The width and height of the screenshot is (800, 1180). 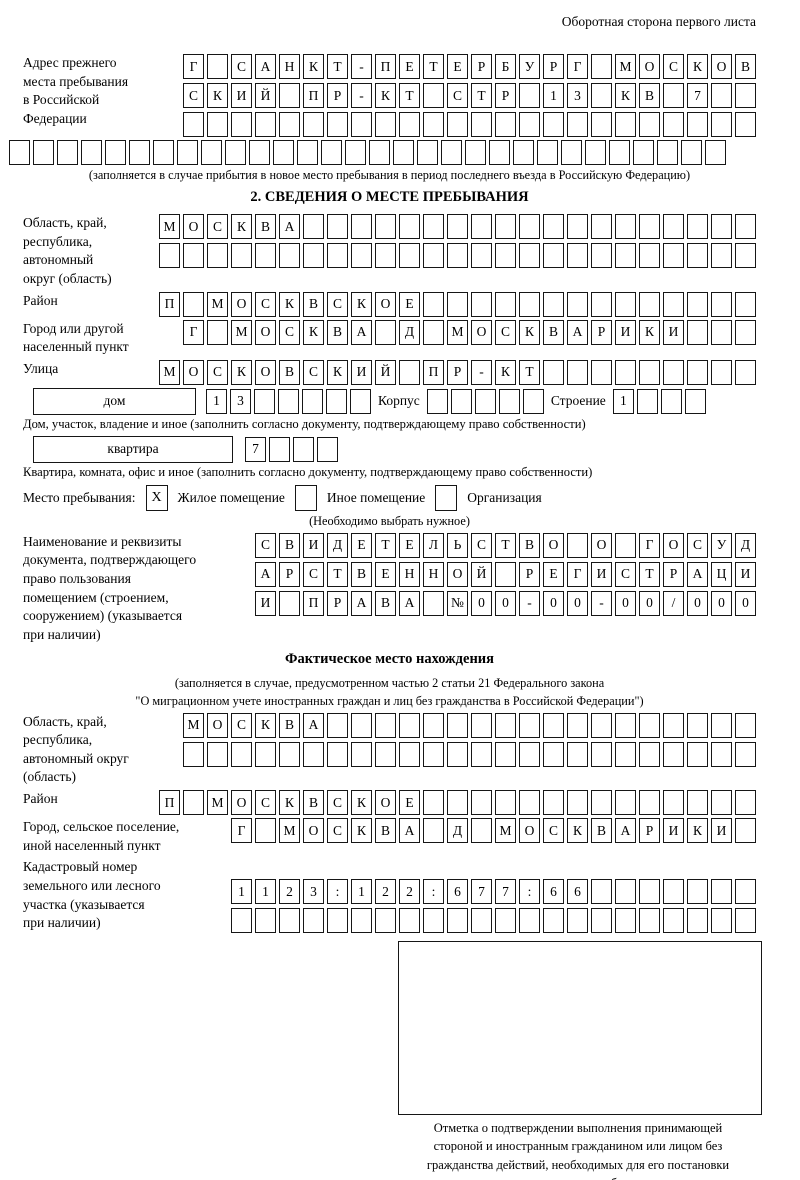 I want to click on char-cell: 0, so click(x=481, y=603).